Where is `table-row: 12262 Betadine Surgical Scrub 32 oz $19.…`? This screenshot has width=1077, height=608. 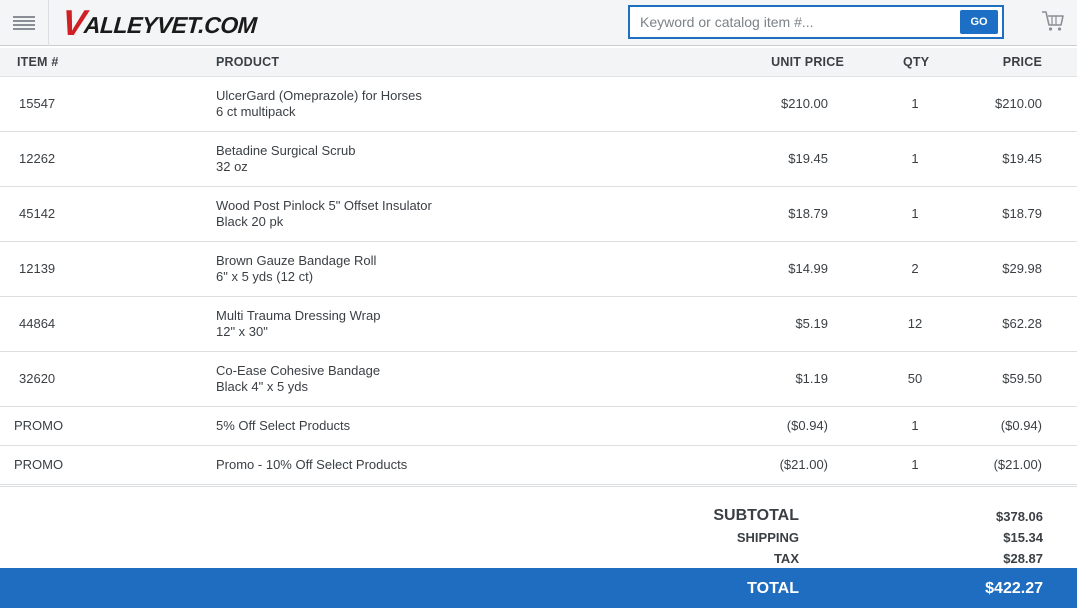 table-row: 12262 Betadine Surgical Scrub 32 oz $19.… is located at coordinates (538, 159).